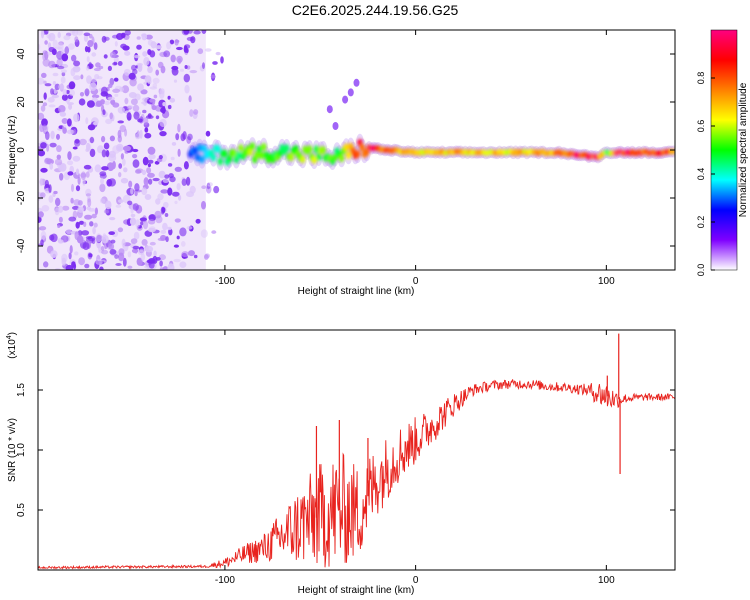  I want to click on x-tick-label: -100, so click(225, 580).